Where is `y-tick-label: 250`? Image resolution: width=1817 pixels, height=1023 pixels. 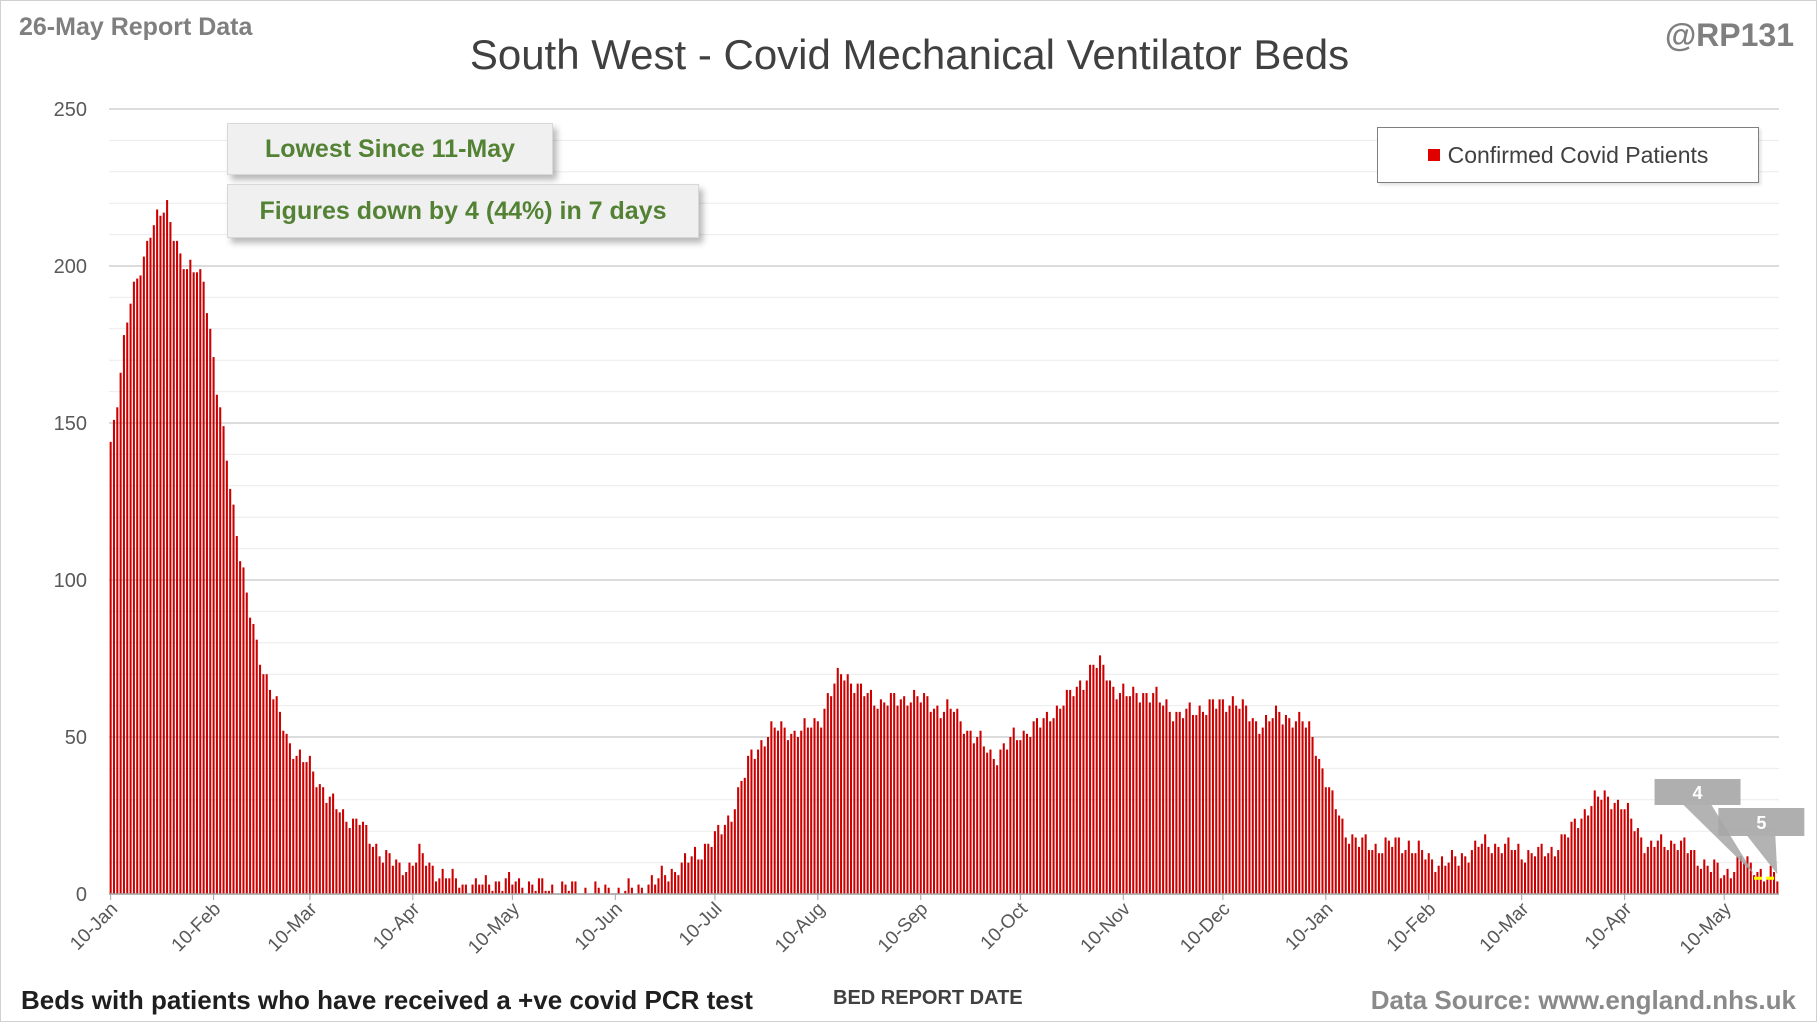 y-tick-label: 250 is located at coordinates (70, 110).